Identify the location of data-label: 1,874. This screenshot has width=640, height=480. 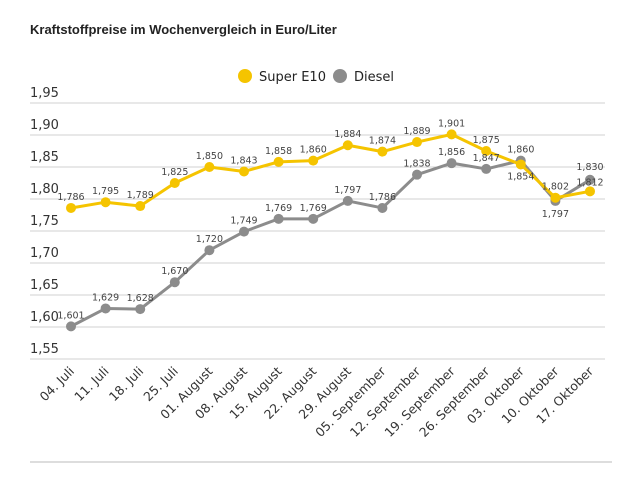
(382, 141).